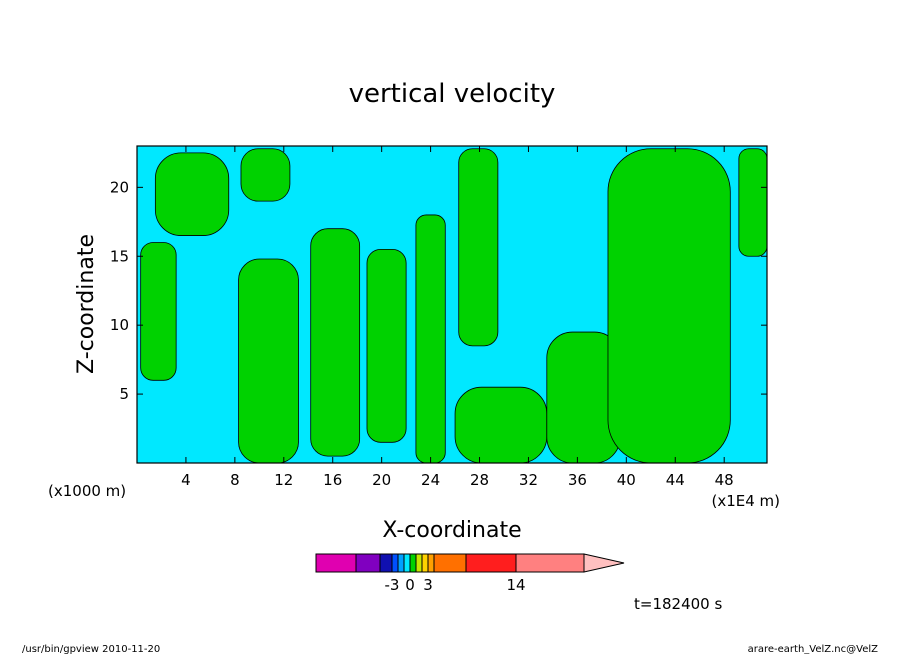 Image resolution: width=904 pixels, height=654 pixels. Describe the element at coordinates (87, 491) in the screenshot. I see `x-unit-left: (x1000 m)` at that location.